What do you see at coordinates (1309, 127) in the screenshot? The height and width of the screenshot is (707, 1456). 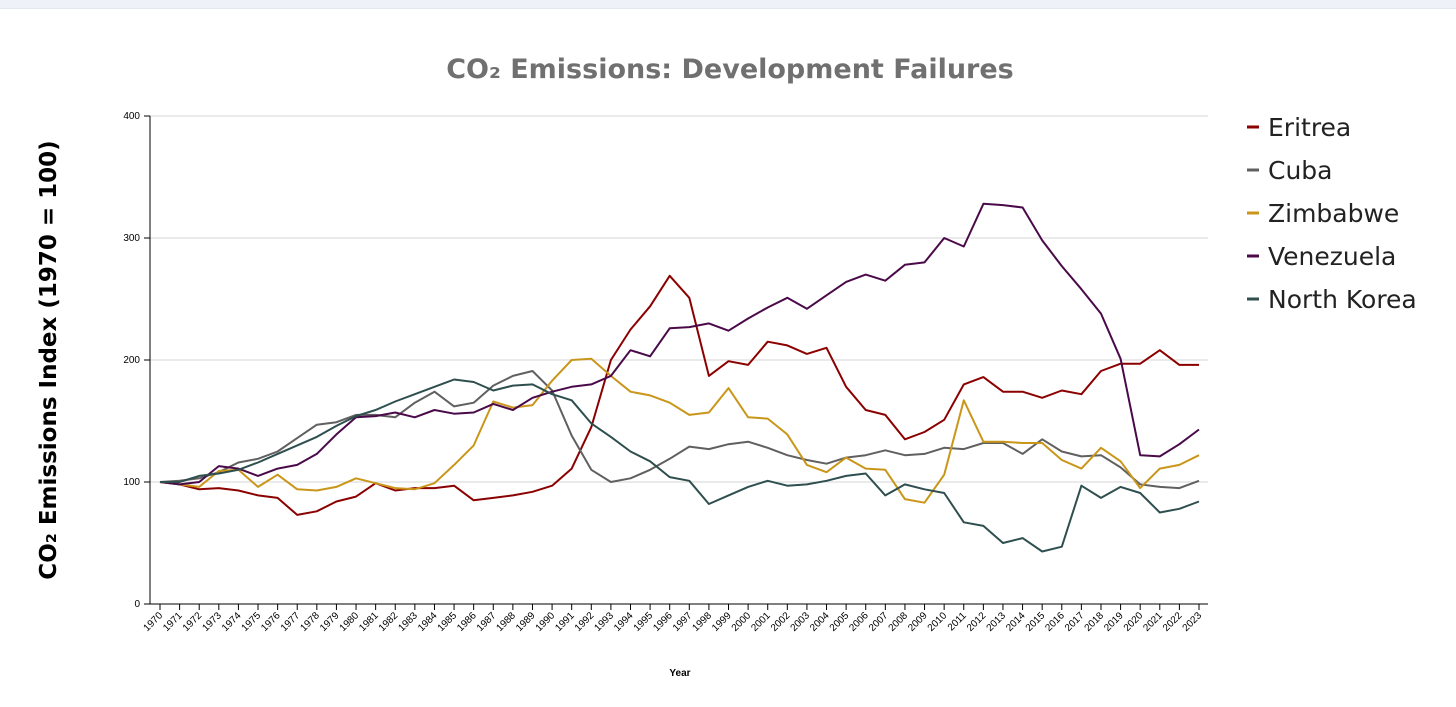 I see `legend-label: Eritrea` at bounding box center [1309, 127].